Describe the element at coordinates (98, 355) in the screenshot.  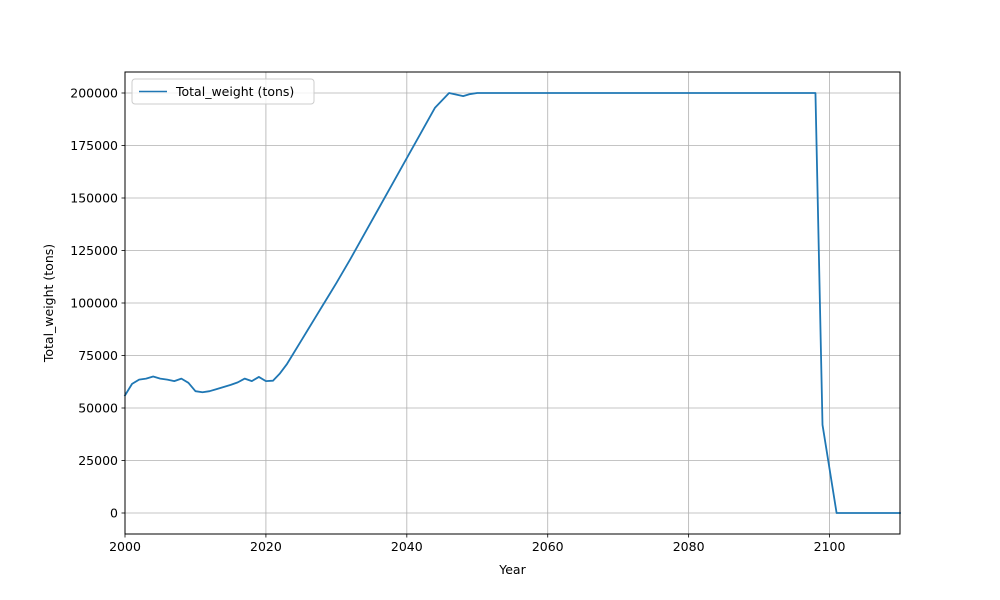
I see `y-tick-label: 75000` at that location.